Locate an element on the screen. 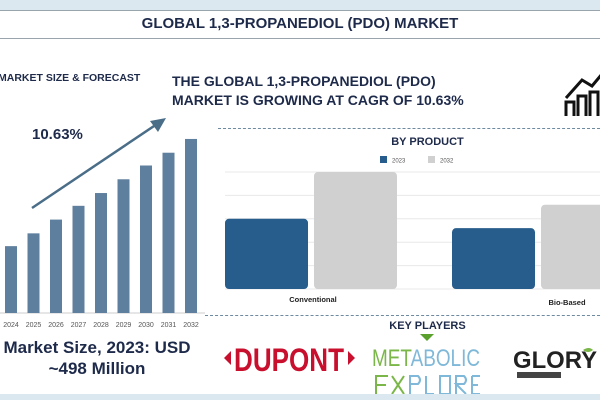 This screenshot has width=600, height=400. market-size-line: ~498 Million is located at coordinates (97, 368).